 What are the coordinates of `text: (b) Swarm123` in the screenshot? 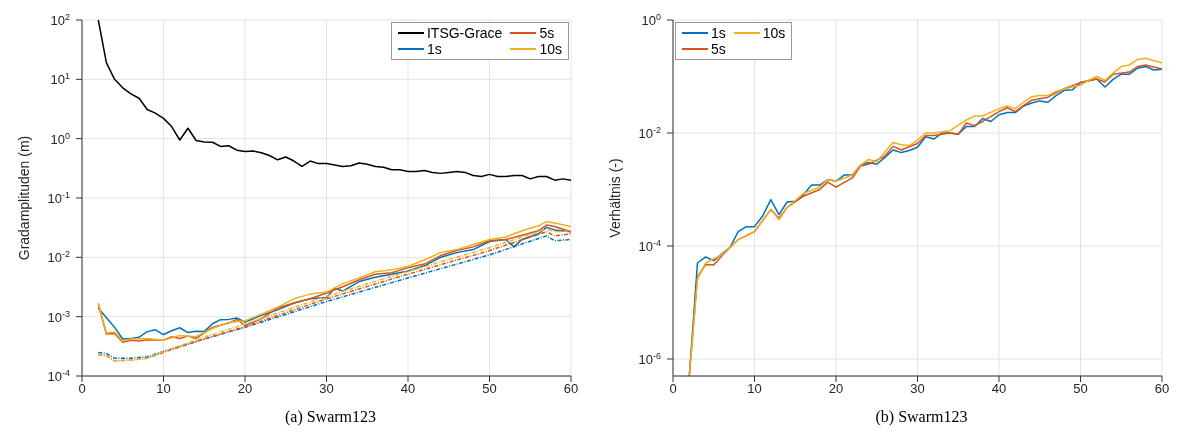 It's located at (921, 417).